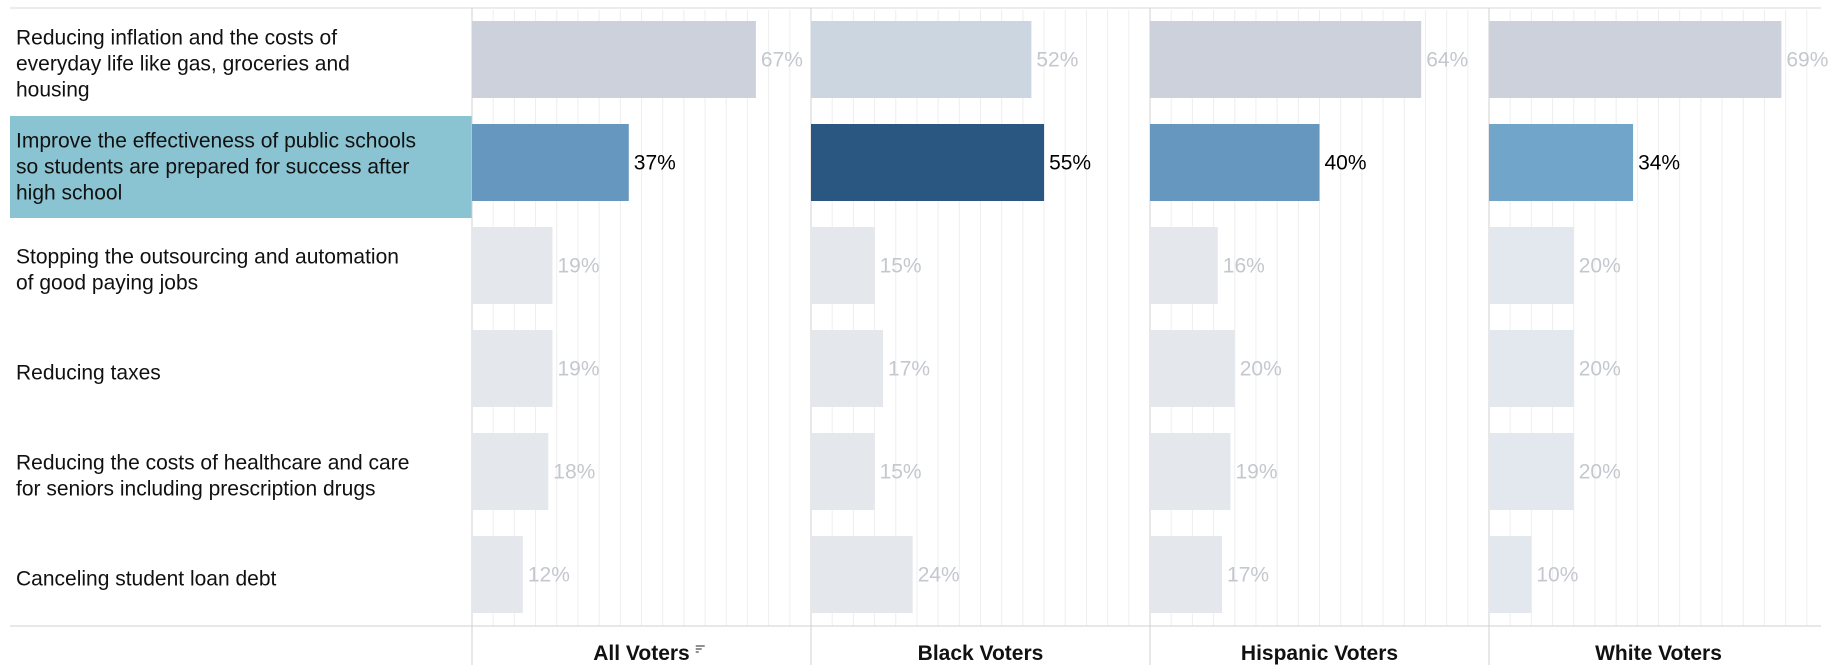  What do you see at coordinates (641, 653) in the screenshot?
I see `column-header: All Voters` at bounding box center [641, 653].